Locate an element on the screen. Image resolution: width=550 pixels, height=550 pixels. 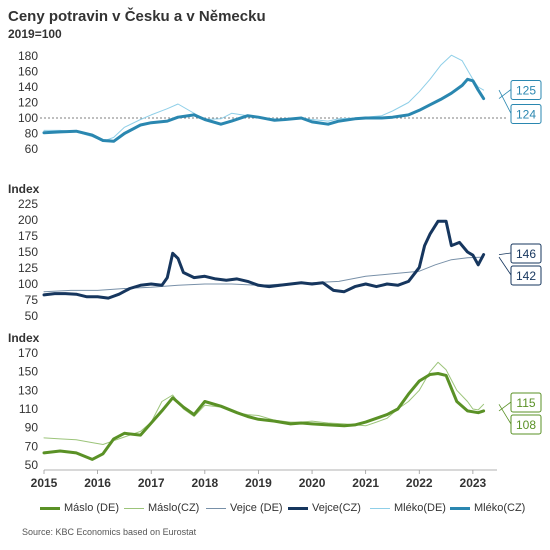
series-line-m-slo-cz- is located at coordinates (264, 403).